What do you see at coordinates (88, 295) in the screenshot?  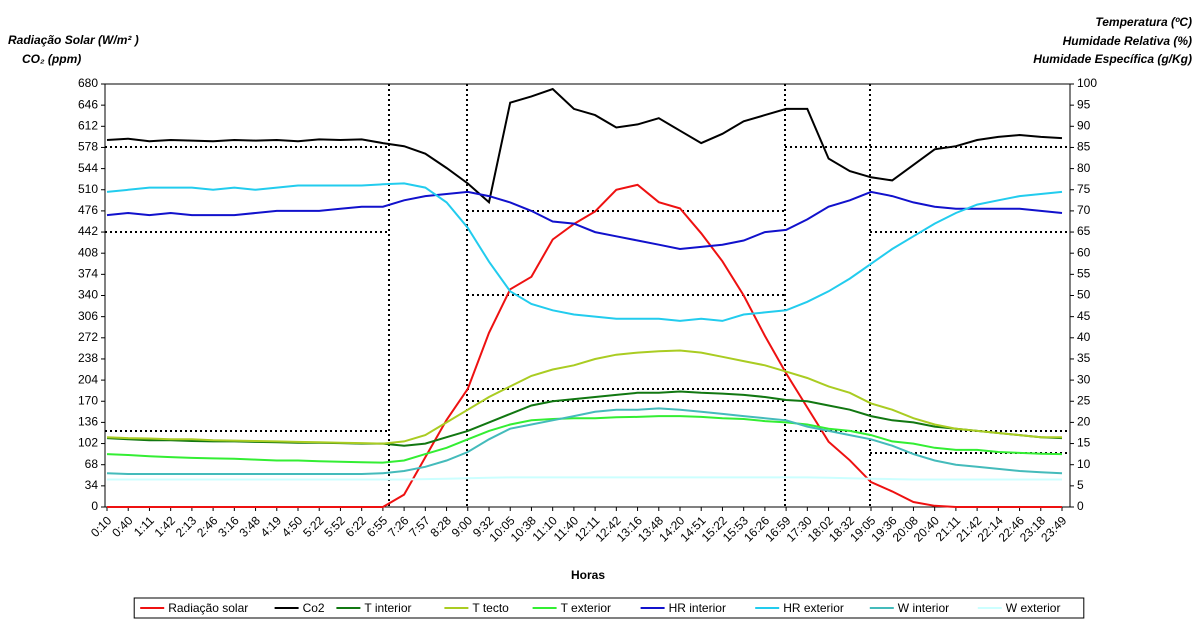 I see `y-tick-label: 340` at bounding box center [88, 295].